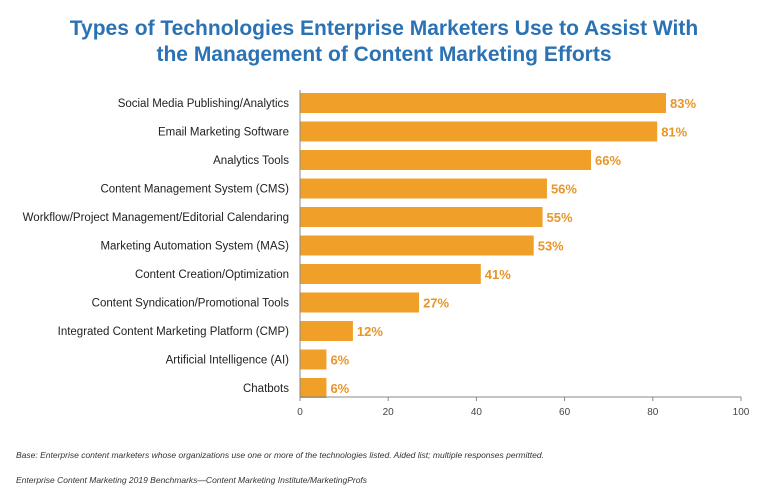 This screenshot has height=504, width=768. Describe the element at coordinates (204, 104) in the screenshot. I see `category-label: Social Media Publishing/Analytics` at that location.